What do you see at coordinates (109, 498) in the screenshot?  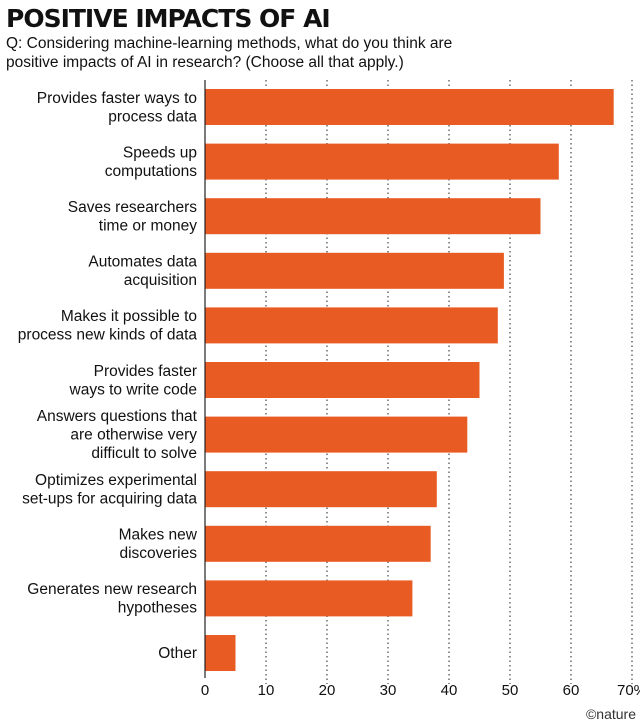 I see `category-label-line: set-ups for acquiring data` at bounding box center [109, 498].